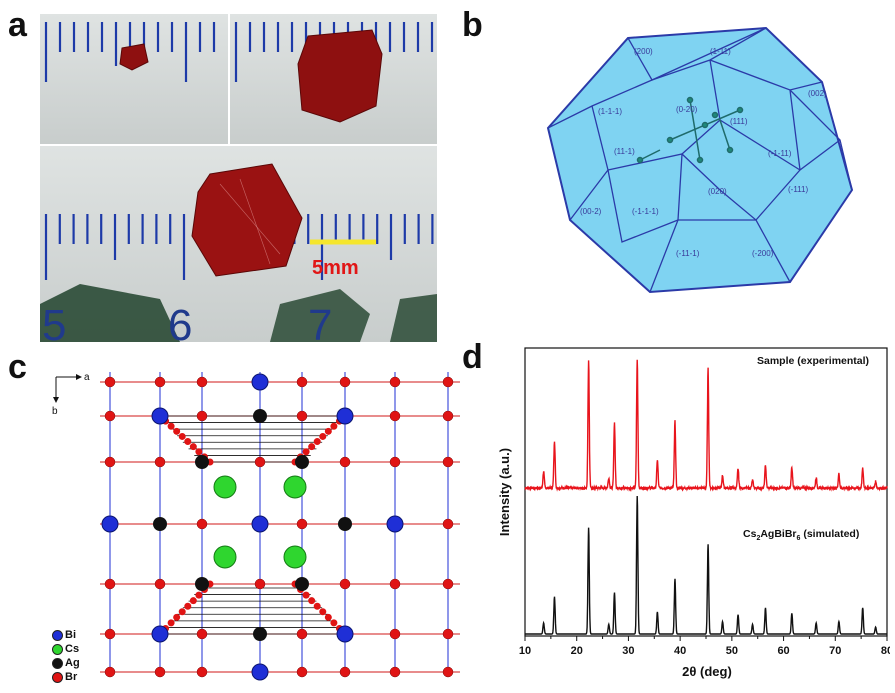 The width and height of the screenshot is (895, 693). What do you see at coordinates (57, 635) in the screenshot?
I see `legend-swatch-bi` at bounding box center [57, 635].